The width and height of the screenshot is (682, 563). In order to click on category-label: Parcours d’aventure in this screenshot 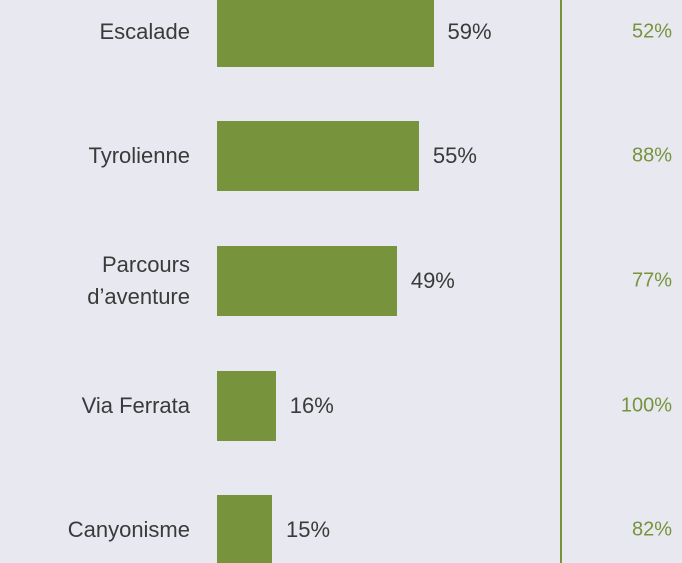, I will do `click(138, 280)`.